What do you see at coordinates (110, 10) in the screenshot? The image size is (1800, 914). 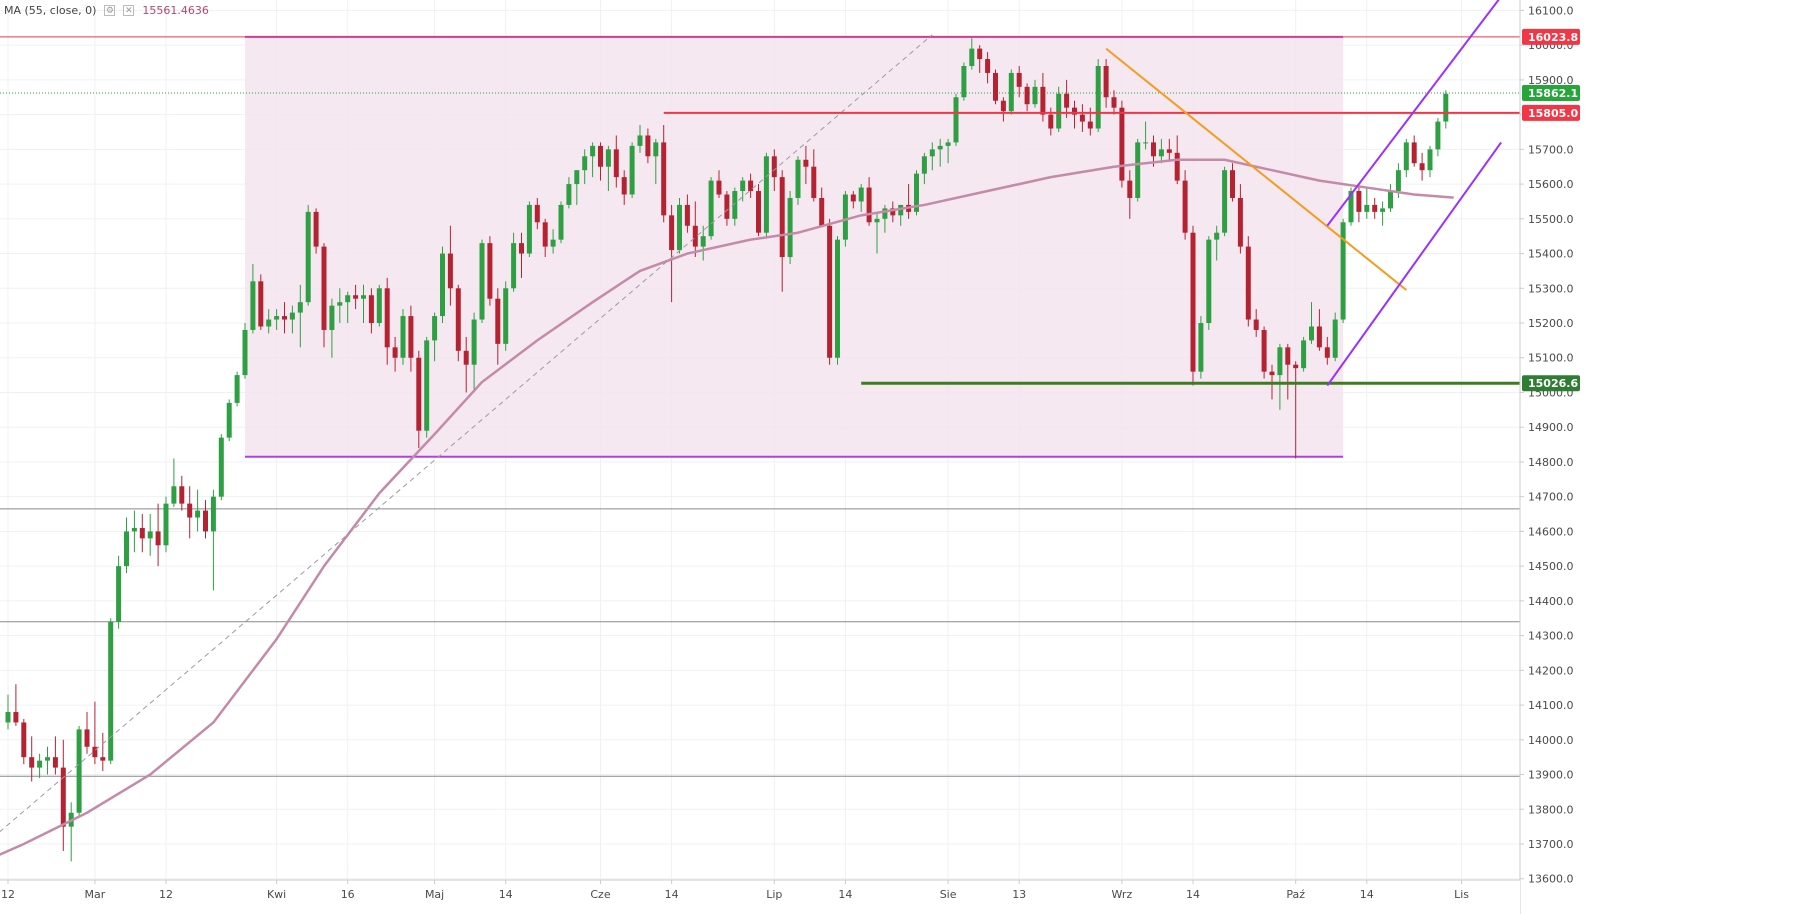 I see `settings-icon: ⚙` at bounding box center [110, 10].